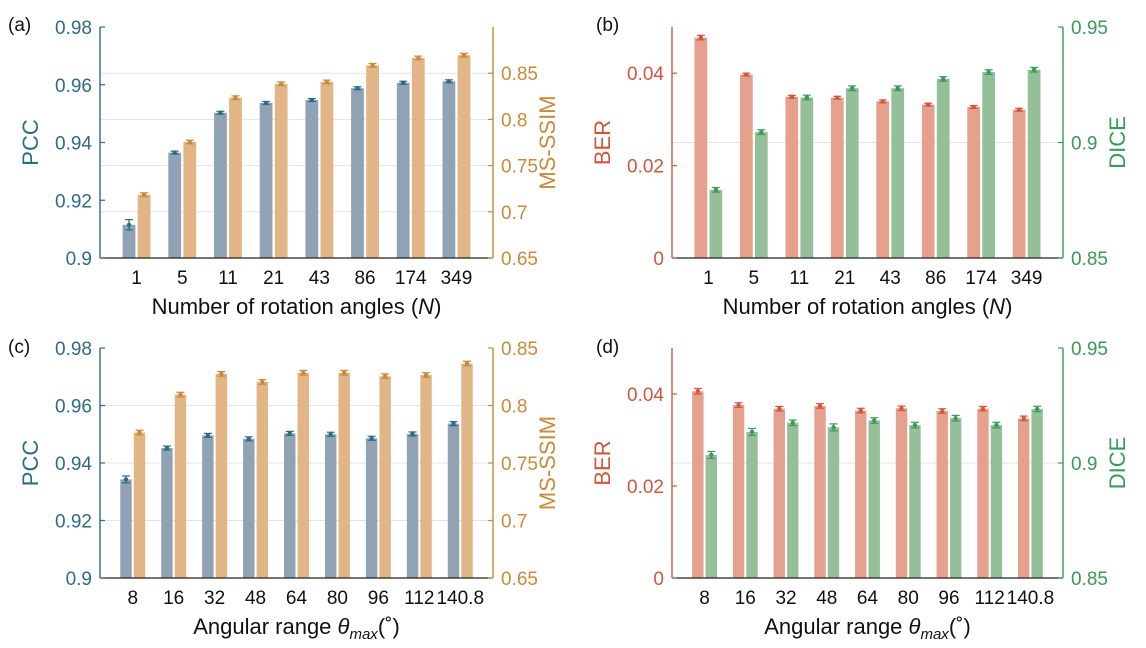  Describe the element at coordinates (73, 144) in the screenshot. I see `left-tick-label: 0.94` at that location.